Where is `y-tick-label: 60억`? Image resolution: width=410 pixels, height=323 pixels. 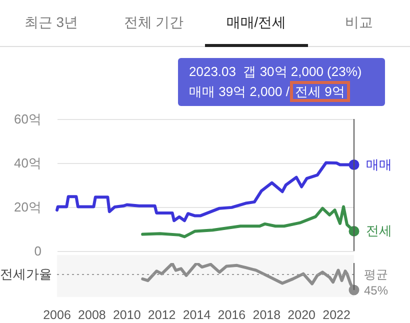
y-tick-label: 60억 is located at coordinates (28, 119).